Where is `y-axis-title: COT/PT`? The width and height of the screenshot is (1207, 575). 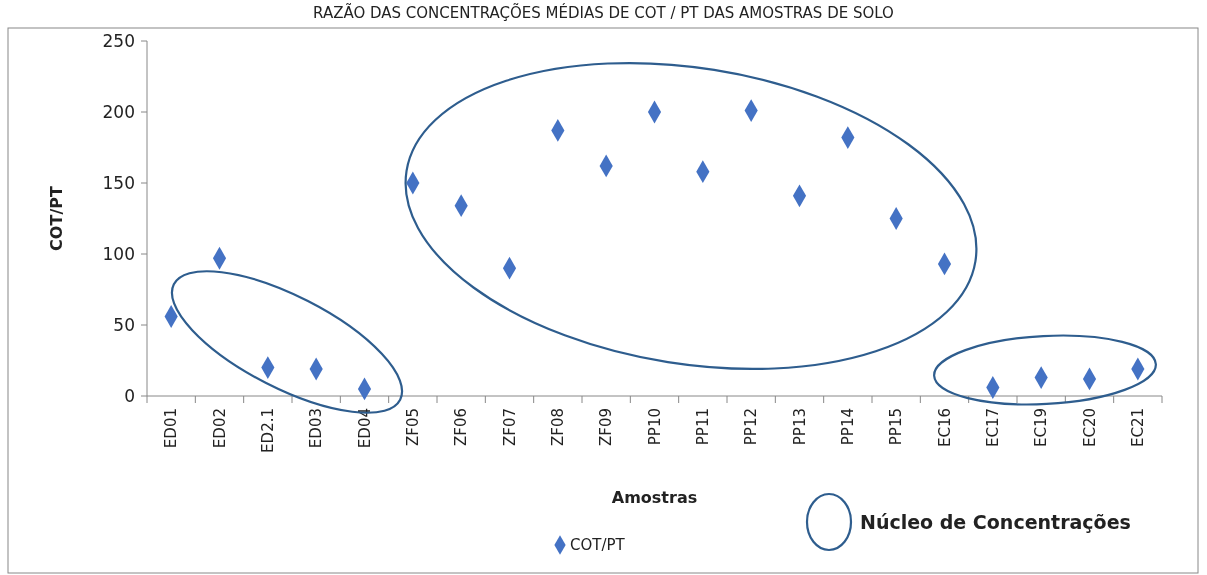 y-axis-title: COT/PT is located at coordinates (56, 218).